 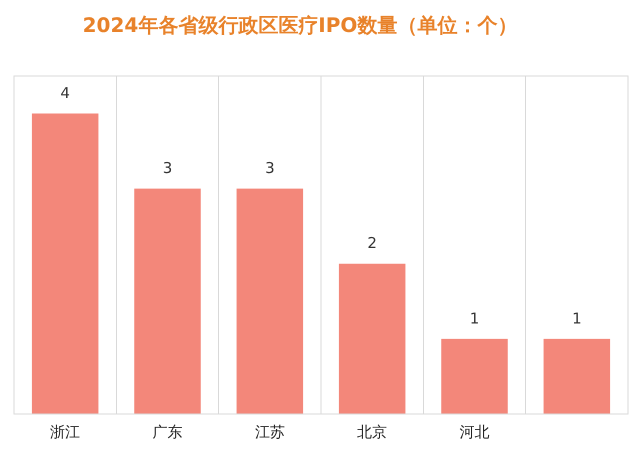 I want to click on x-tick-label: 浙江, so click(x=65, y=433).